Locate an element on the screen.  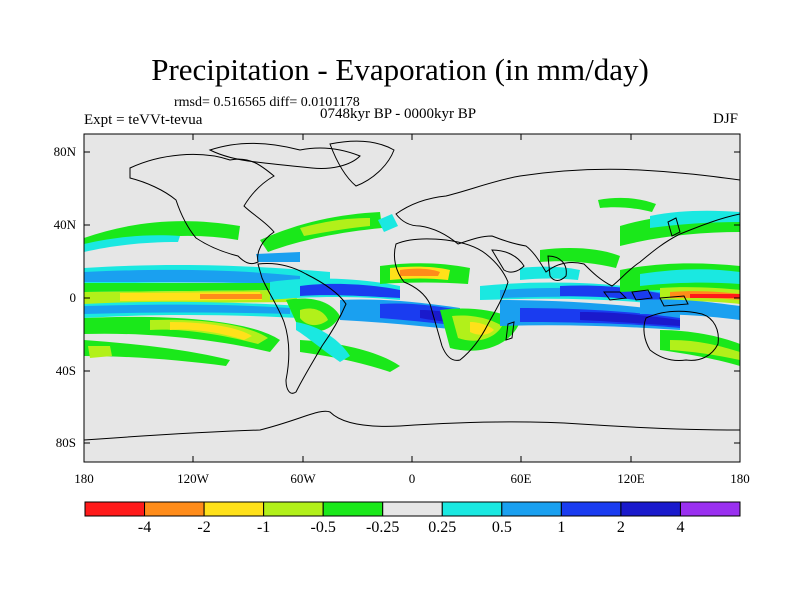
period-label: 0748kyr BP - 0000kyr BP is located at coordinates (398, 114).